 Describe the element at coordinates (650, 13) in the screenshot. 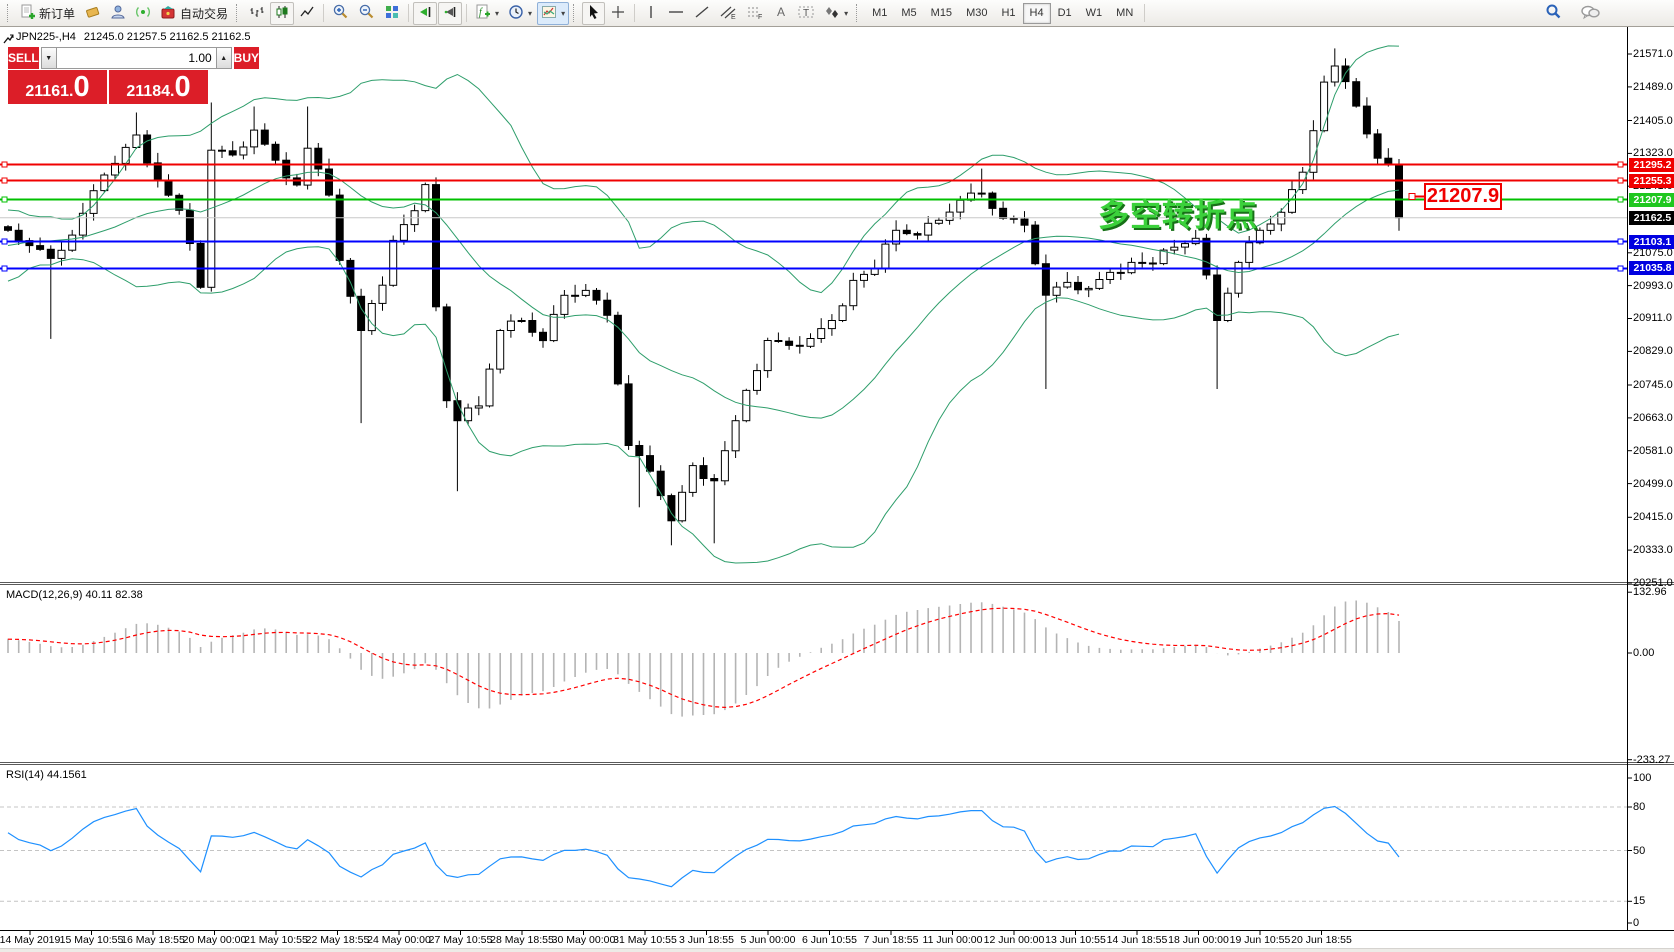

I see `vertical-line-button` at that location.